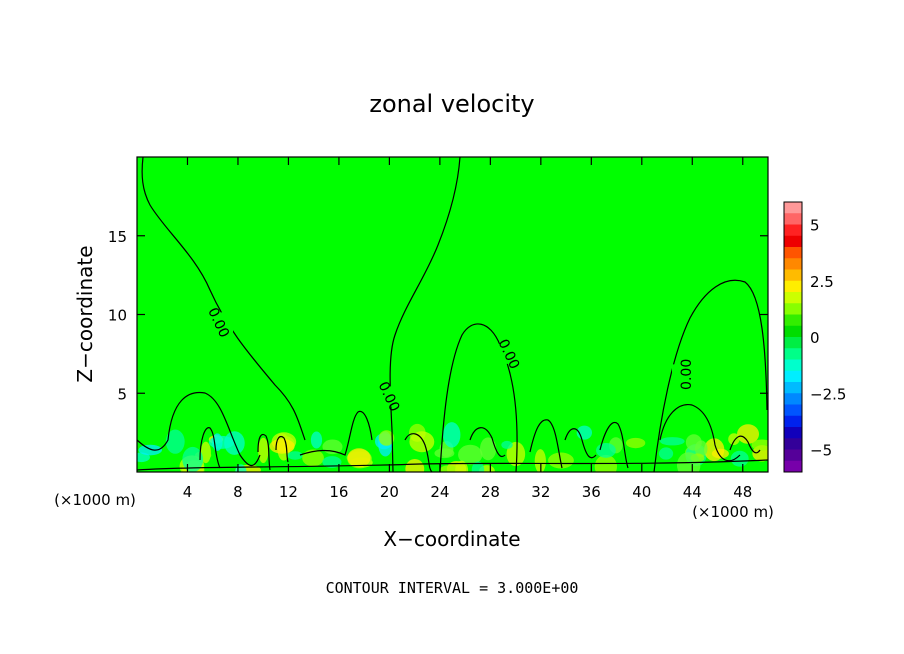  I want to click on colorbar-tick-label: 5, so click(815, 226).